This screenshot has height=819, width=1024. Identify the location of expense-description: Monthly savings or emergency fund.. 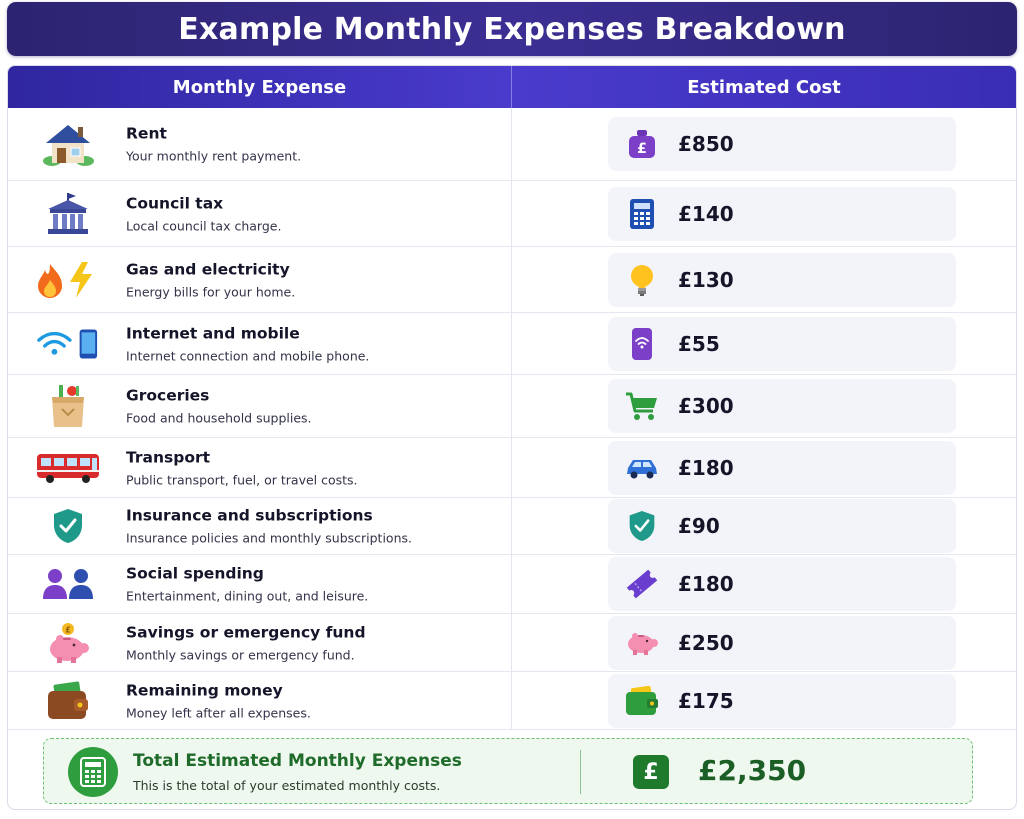
(240, 654).